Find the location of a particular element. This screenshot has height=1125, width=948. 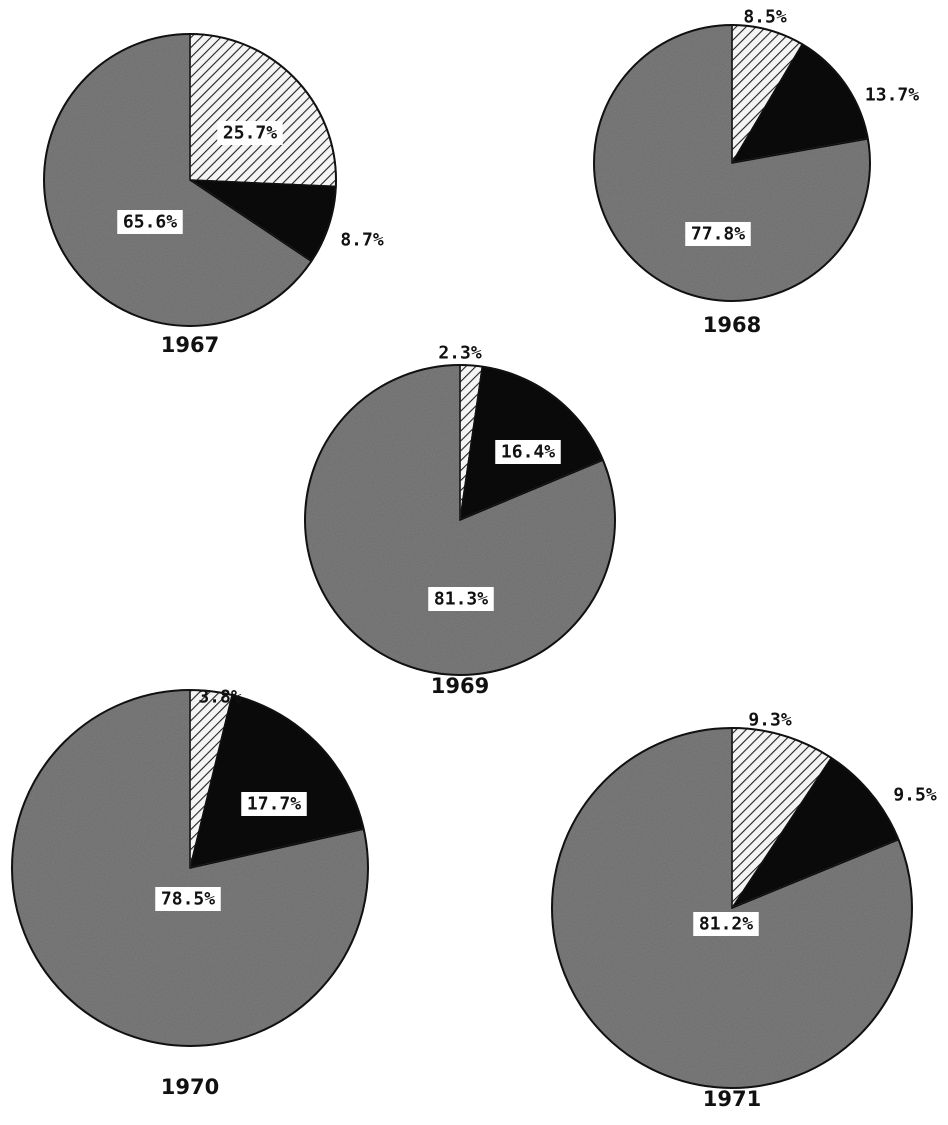

pie-chart-1968: 8.5% 13.7% 77.8% 1968 is located at coordinates (756, 172).